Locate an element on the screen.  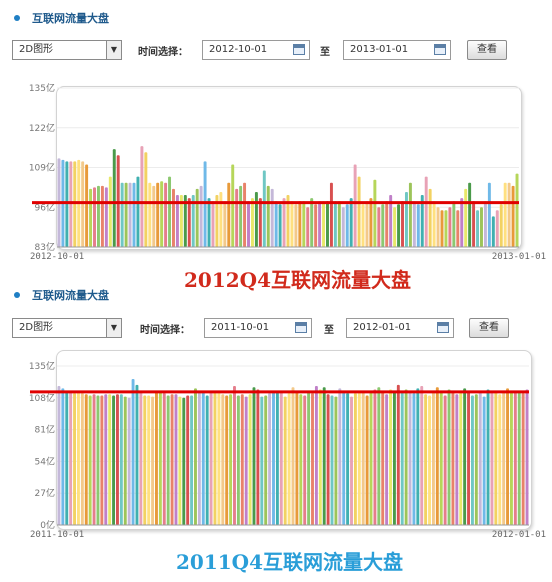
start-date-value: 2012-10-01 is located at coordinates (238, 49).